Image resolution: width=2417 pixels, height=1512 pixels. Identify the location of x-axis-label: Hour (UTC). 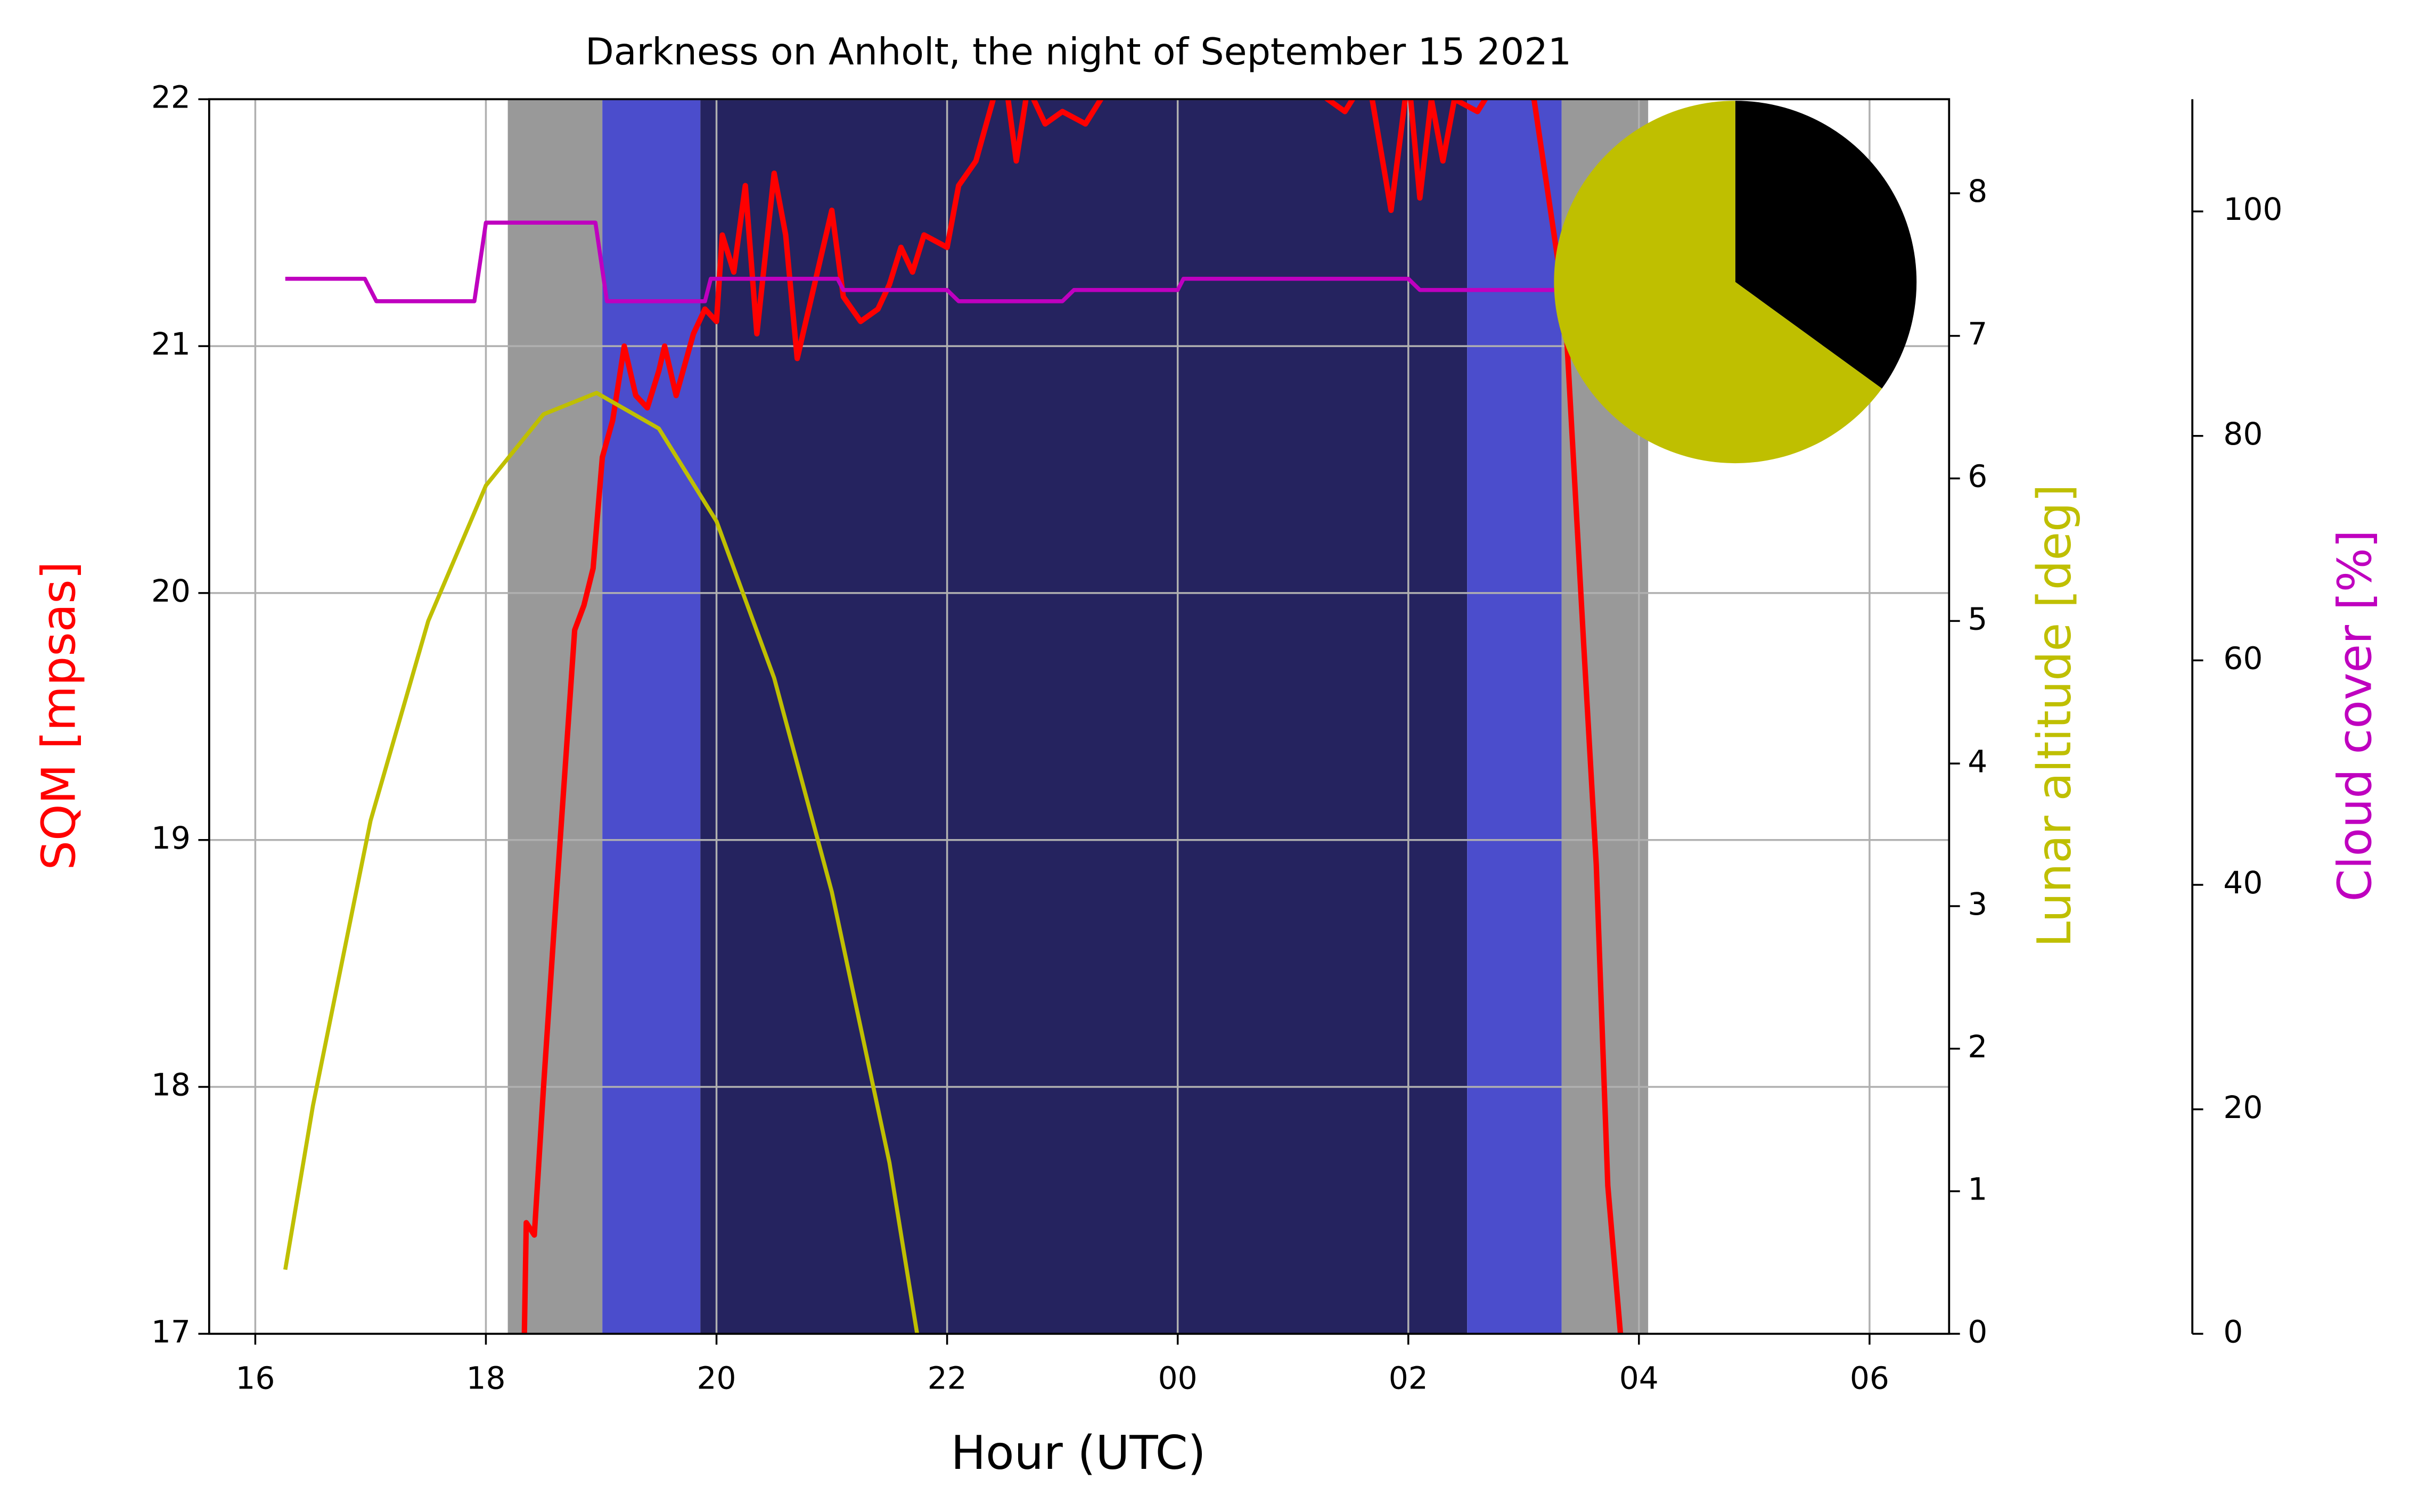
(1078, 1453).